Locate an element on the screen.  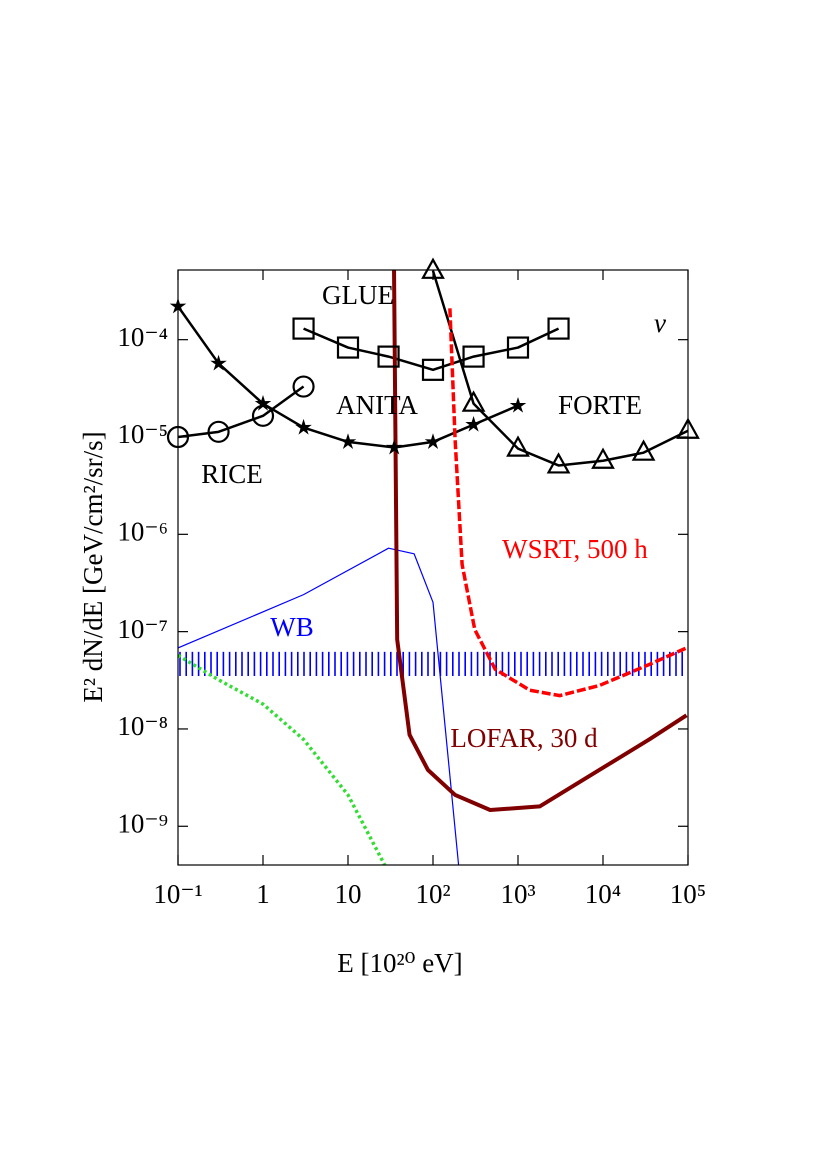
x-tick-label: 1 is located at coordinates (263, 894).